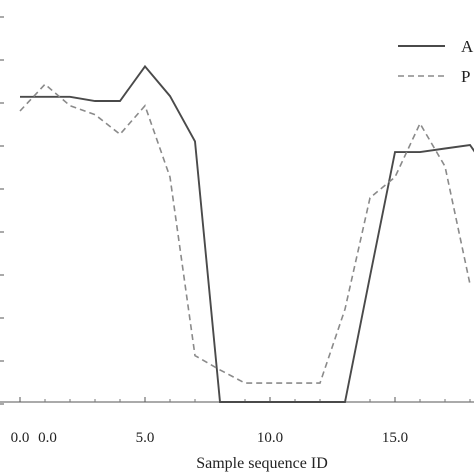 The height and width of the screenshot is (474, 474). What do you see at coordinates (270, 438) in the screenshot?
I see `x-tick-label: 10.0` at bounding box center [270, 438].